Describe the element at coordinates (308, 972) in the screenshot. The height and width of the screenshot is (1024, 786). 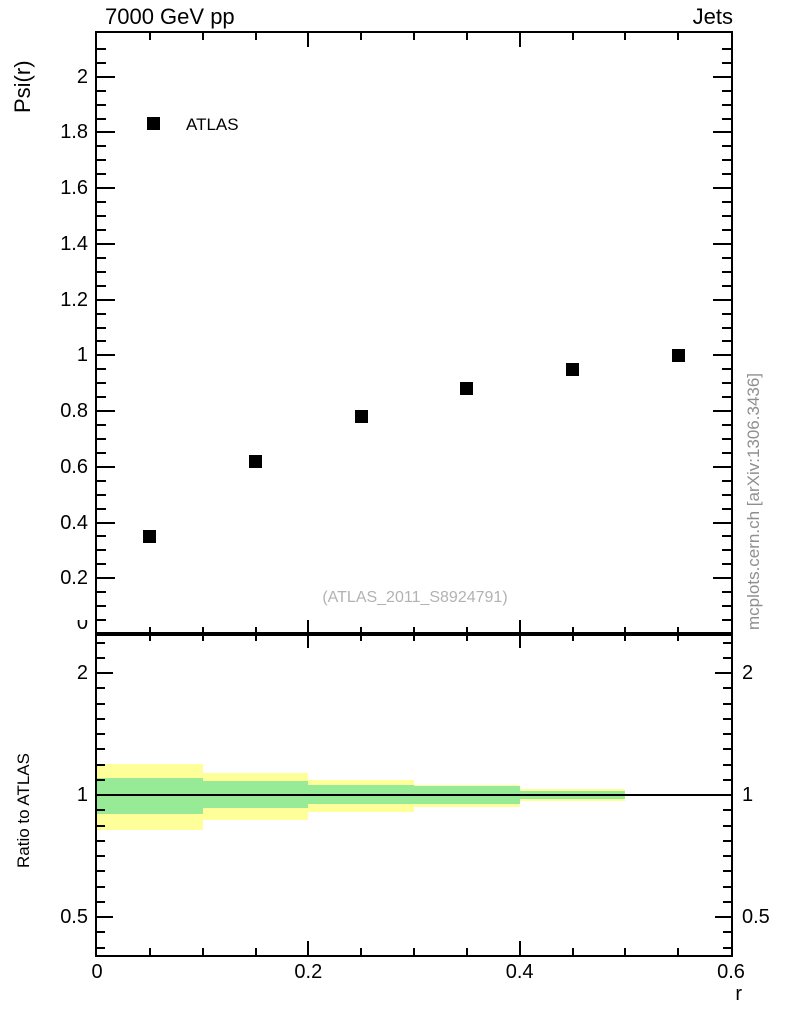
I see `x-tick-label: 0.2` at that location.